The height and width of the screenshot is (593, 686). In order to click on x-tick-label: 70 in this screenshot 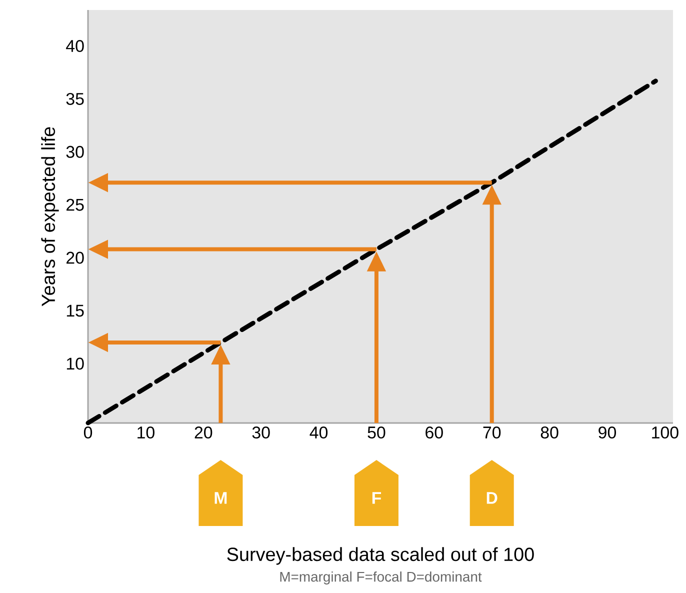, I will do `click(492, 432)`.